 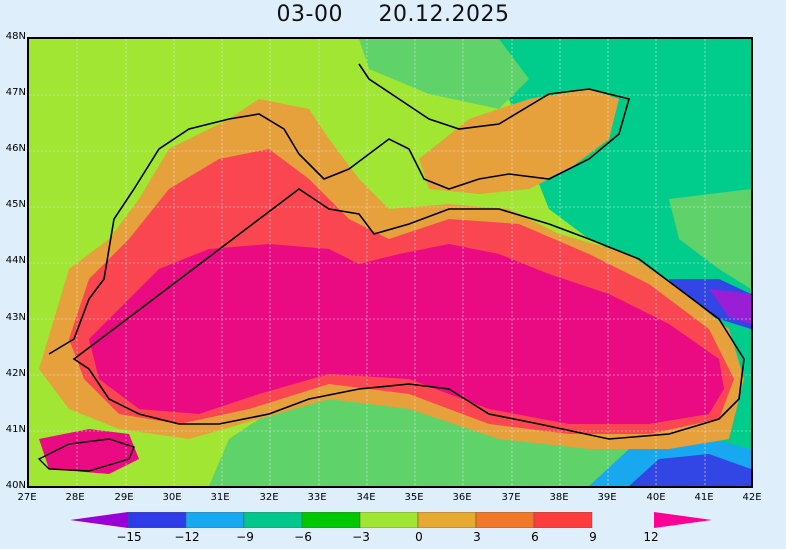 I want to click on field-green-east, so click(x=710, y=239).